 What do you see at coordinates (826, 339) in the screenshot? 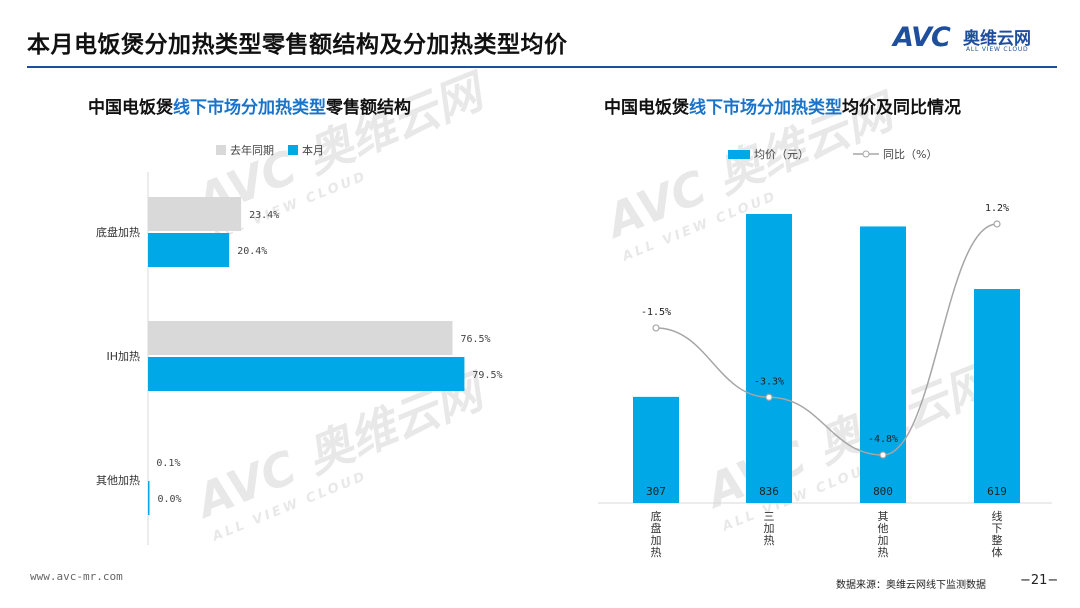
I see `yoy-line` at bounding box center [826, 339].